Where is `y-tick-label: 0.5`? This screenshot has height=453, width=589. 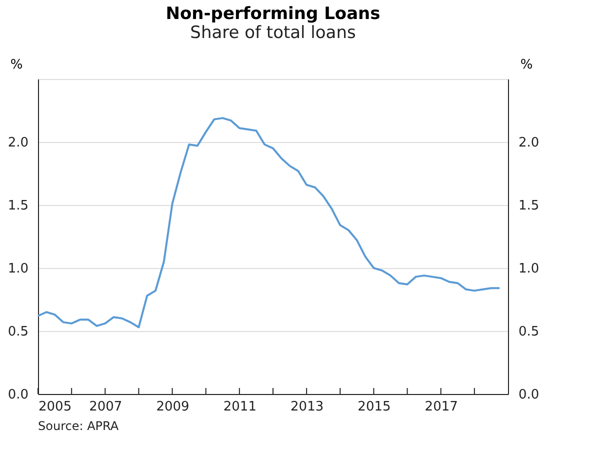 y-tick-label: 0.5 is located at coordinates (18, 332).